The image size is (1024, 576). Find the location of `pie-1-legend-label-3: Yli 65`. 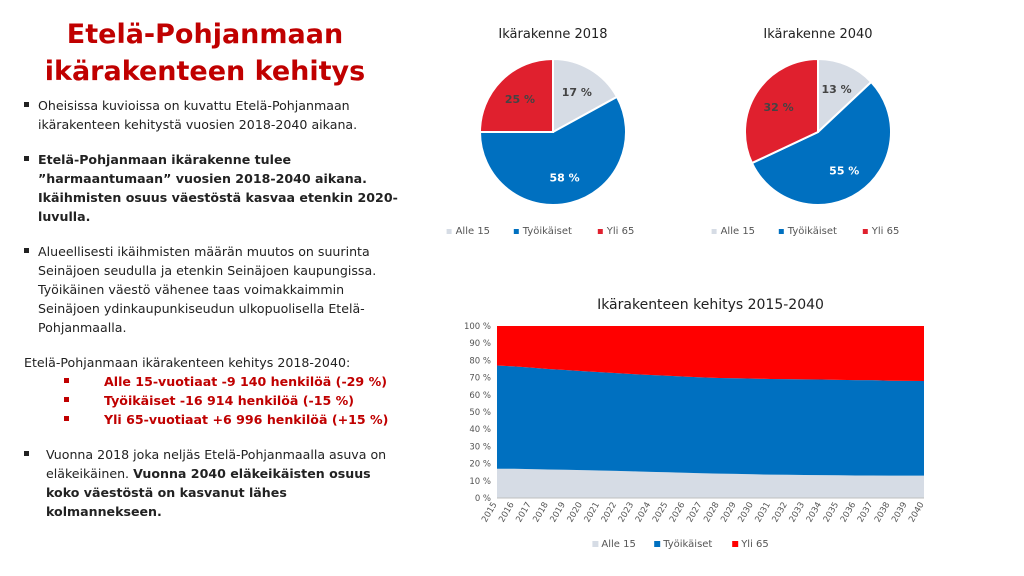

pie-1-legend-label-3: Yli 65 is located at coordinates (620, 231).